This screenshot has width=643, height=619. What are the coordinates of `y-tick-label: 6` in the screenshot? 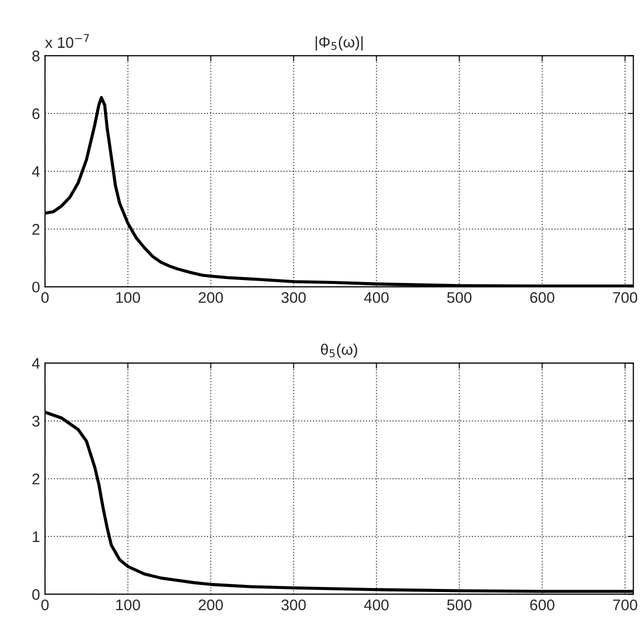 It's located at (36, 114).